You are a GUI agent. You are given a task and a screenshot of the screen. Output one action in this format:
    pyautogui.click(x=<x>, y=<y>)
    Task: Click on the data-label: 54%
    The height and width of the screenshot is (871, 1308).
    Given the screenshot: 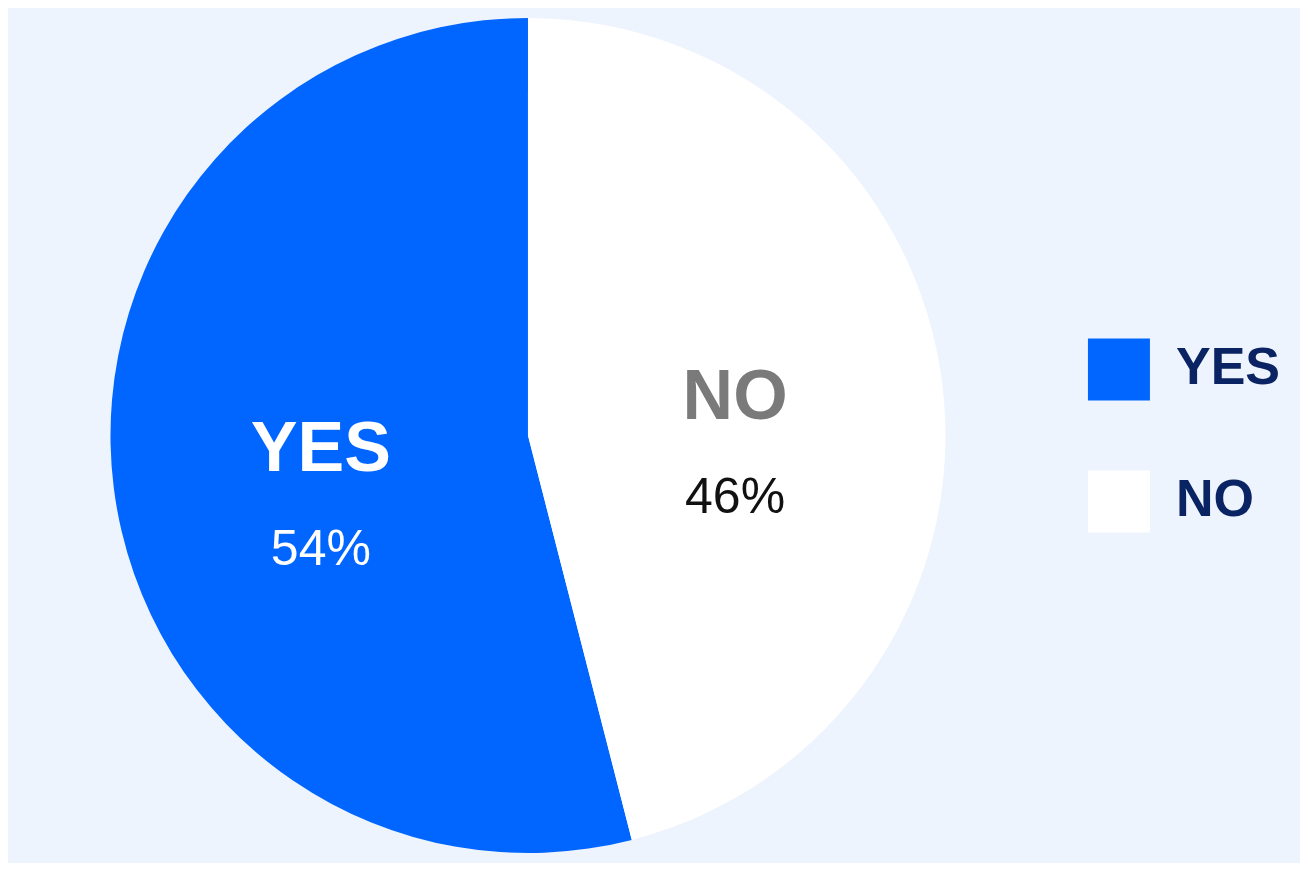 What is the action you would take?
    pyautogui.click(x=320, y=548)
    